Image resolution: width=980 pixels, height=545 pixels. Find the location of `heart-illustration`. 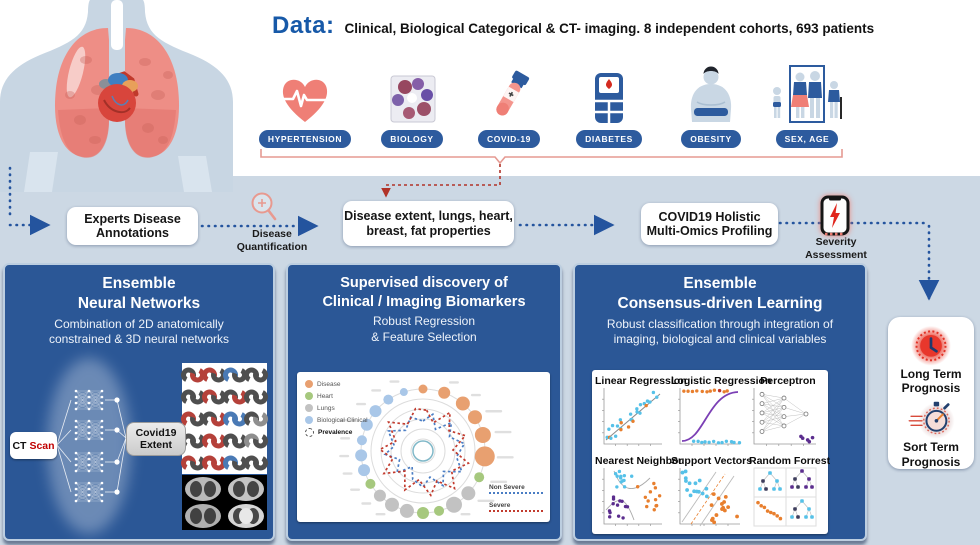

heart-illustration is located at coordinates (118, 96).